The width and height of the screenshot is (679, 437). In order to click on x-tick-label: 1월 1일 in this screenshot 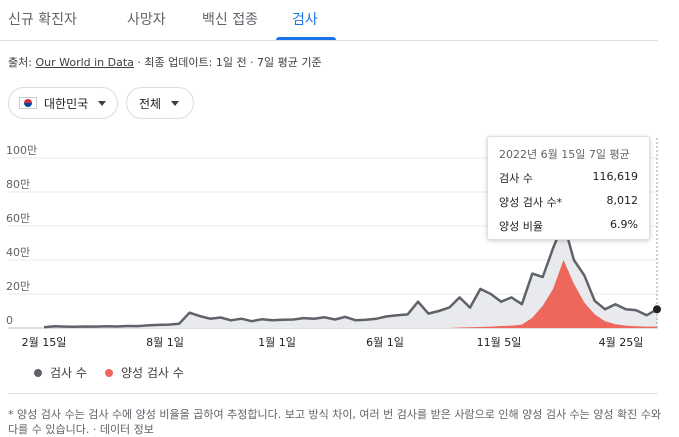, I will do `click(277, 342)`.